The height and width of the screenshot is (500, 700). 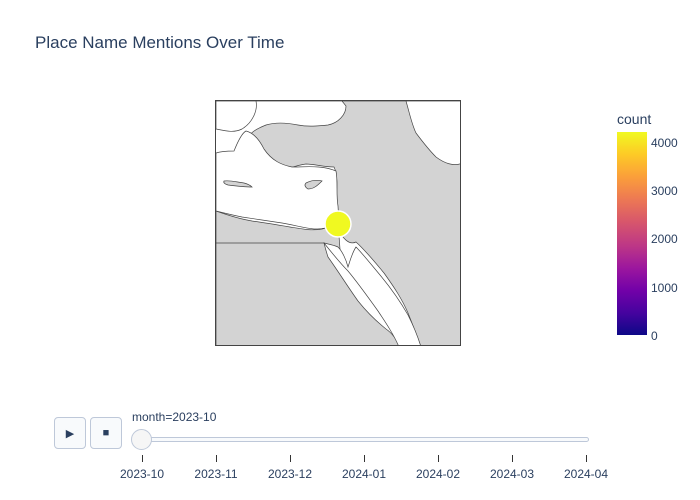 I want to click on slider-tick-label: 2024-01, so click(x=364, y=474).